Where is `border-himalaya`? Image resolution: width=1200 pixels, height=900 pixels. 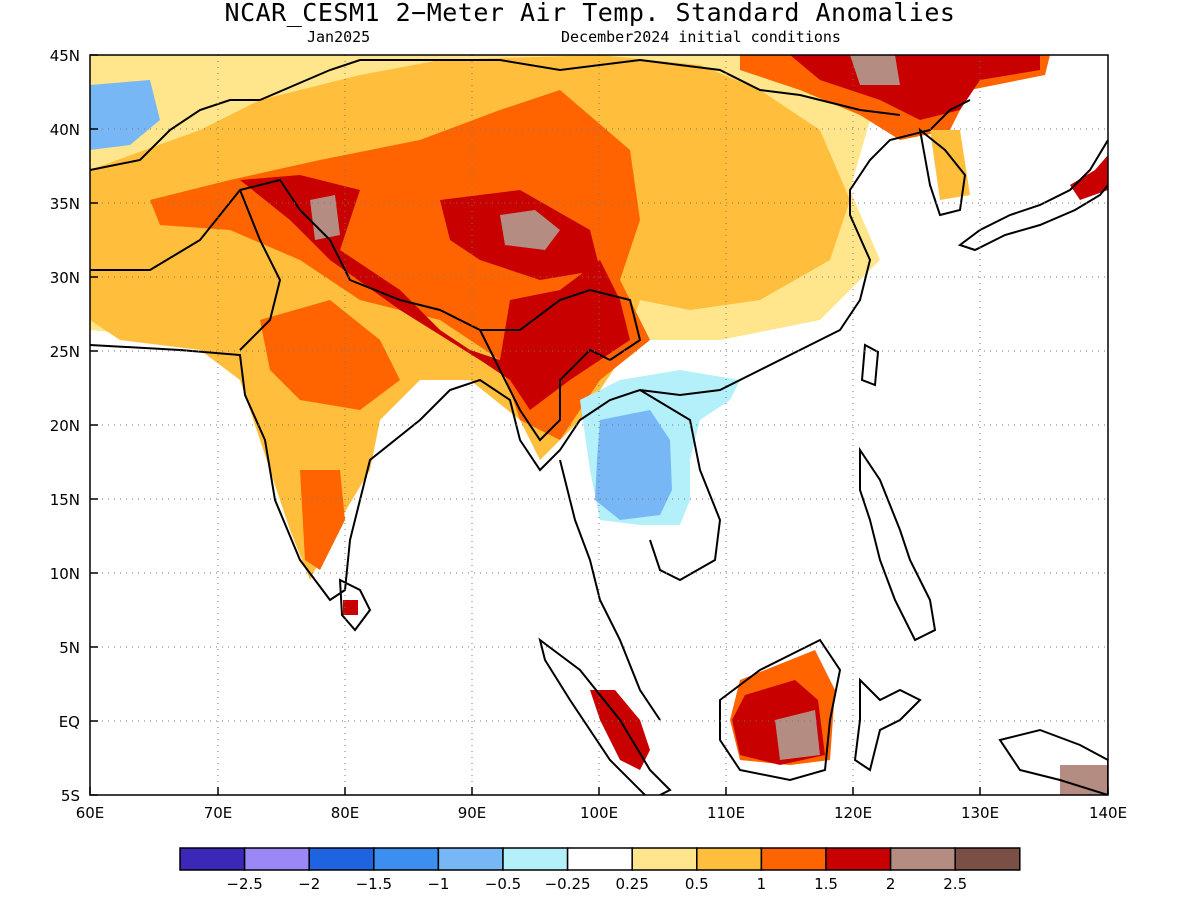
border-himalaya is located at coordinates (366, 269).